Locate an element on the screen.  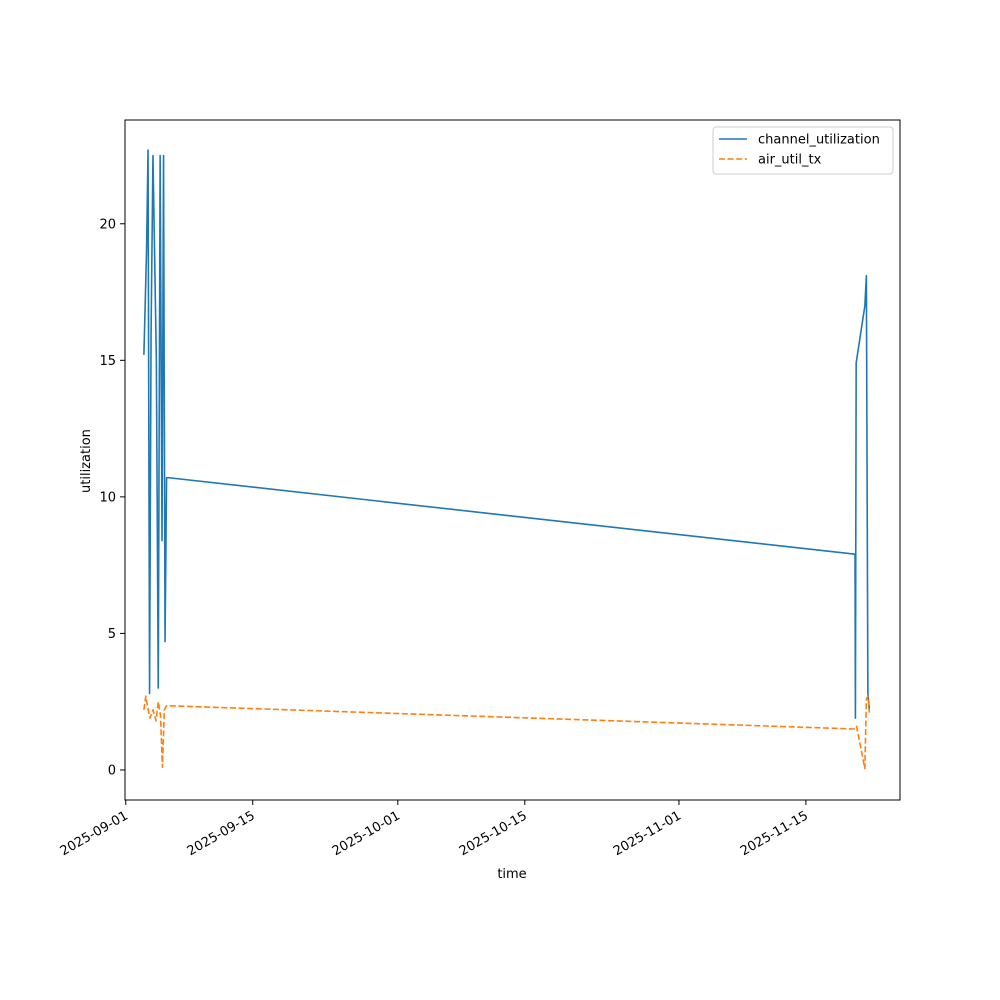
legend-label-channel_utilization: channel_utilization is located at coordinates (819, 140).